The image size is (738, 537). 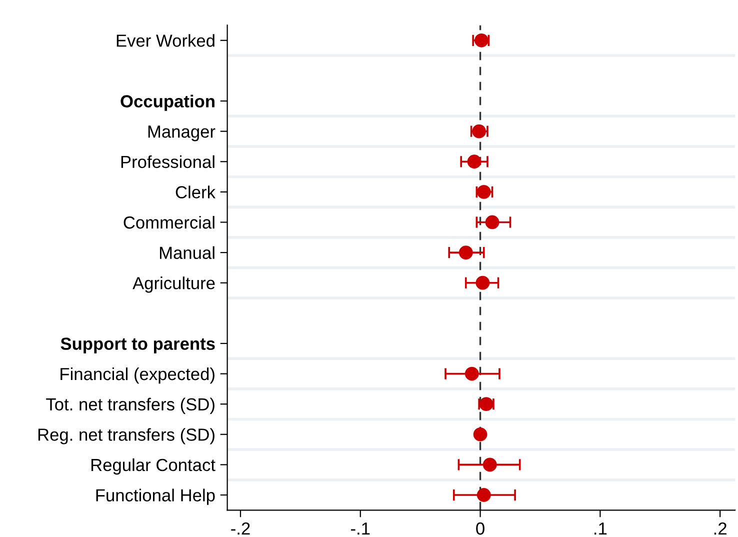 I want to click on x-tick-label: .2, so click(x=720, y=528).